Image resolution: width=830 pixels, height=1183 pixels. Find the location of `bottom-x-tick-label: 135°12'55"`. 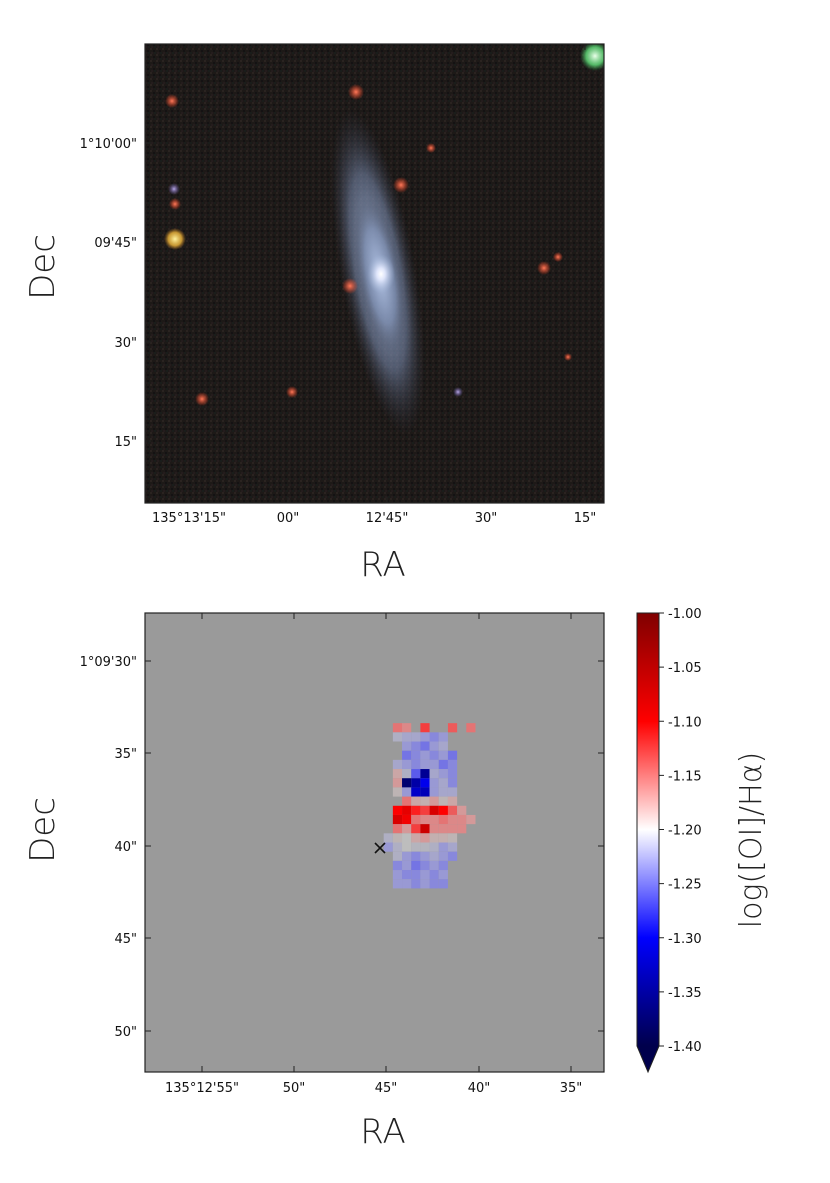

bottom-x-tick-label: 135°12'55" is located at coordinates (202, 1088).